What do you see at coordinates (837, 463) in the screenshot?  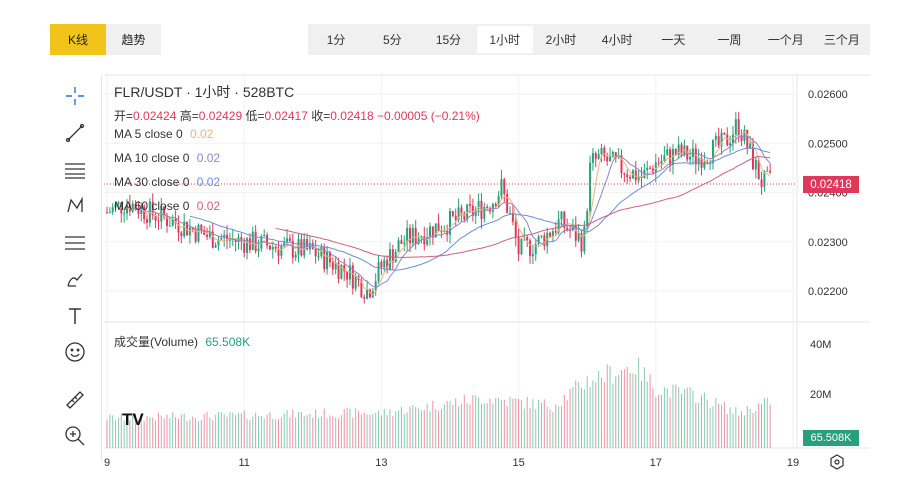 I see `chart-settings-icon` at bounding box center [837, 463].